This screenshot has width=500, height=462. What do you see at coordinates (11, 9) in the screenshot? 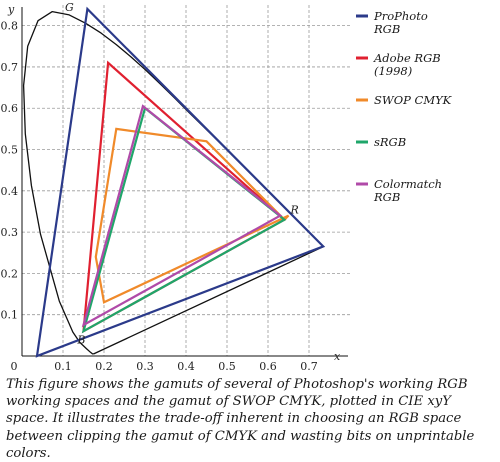
I see `y-axis-label: y` at bounding box center [11, 9].